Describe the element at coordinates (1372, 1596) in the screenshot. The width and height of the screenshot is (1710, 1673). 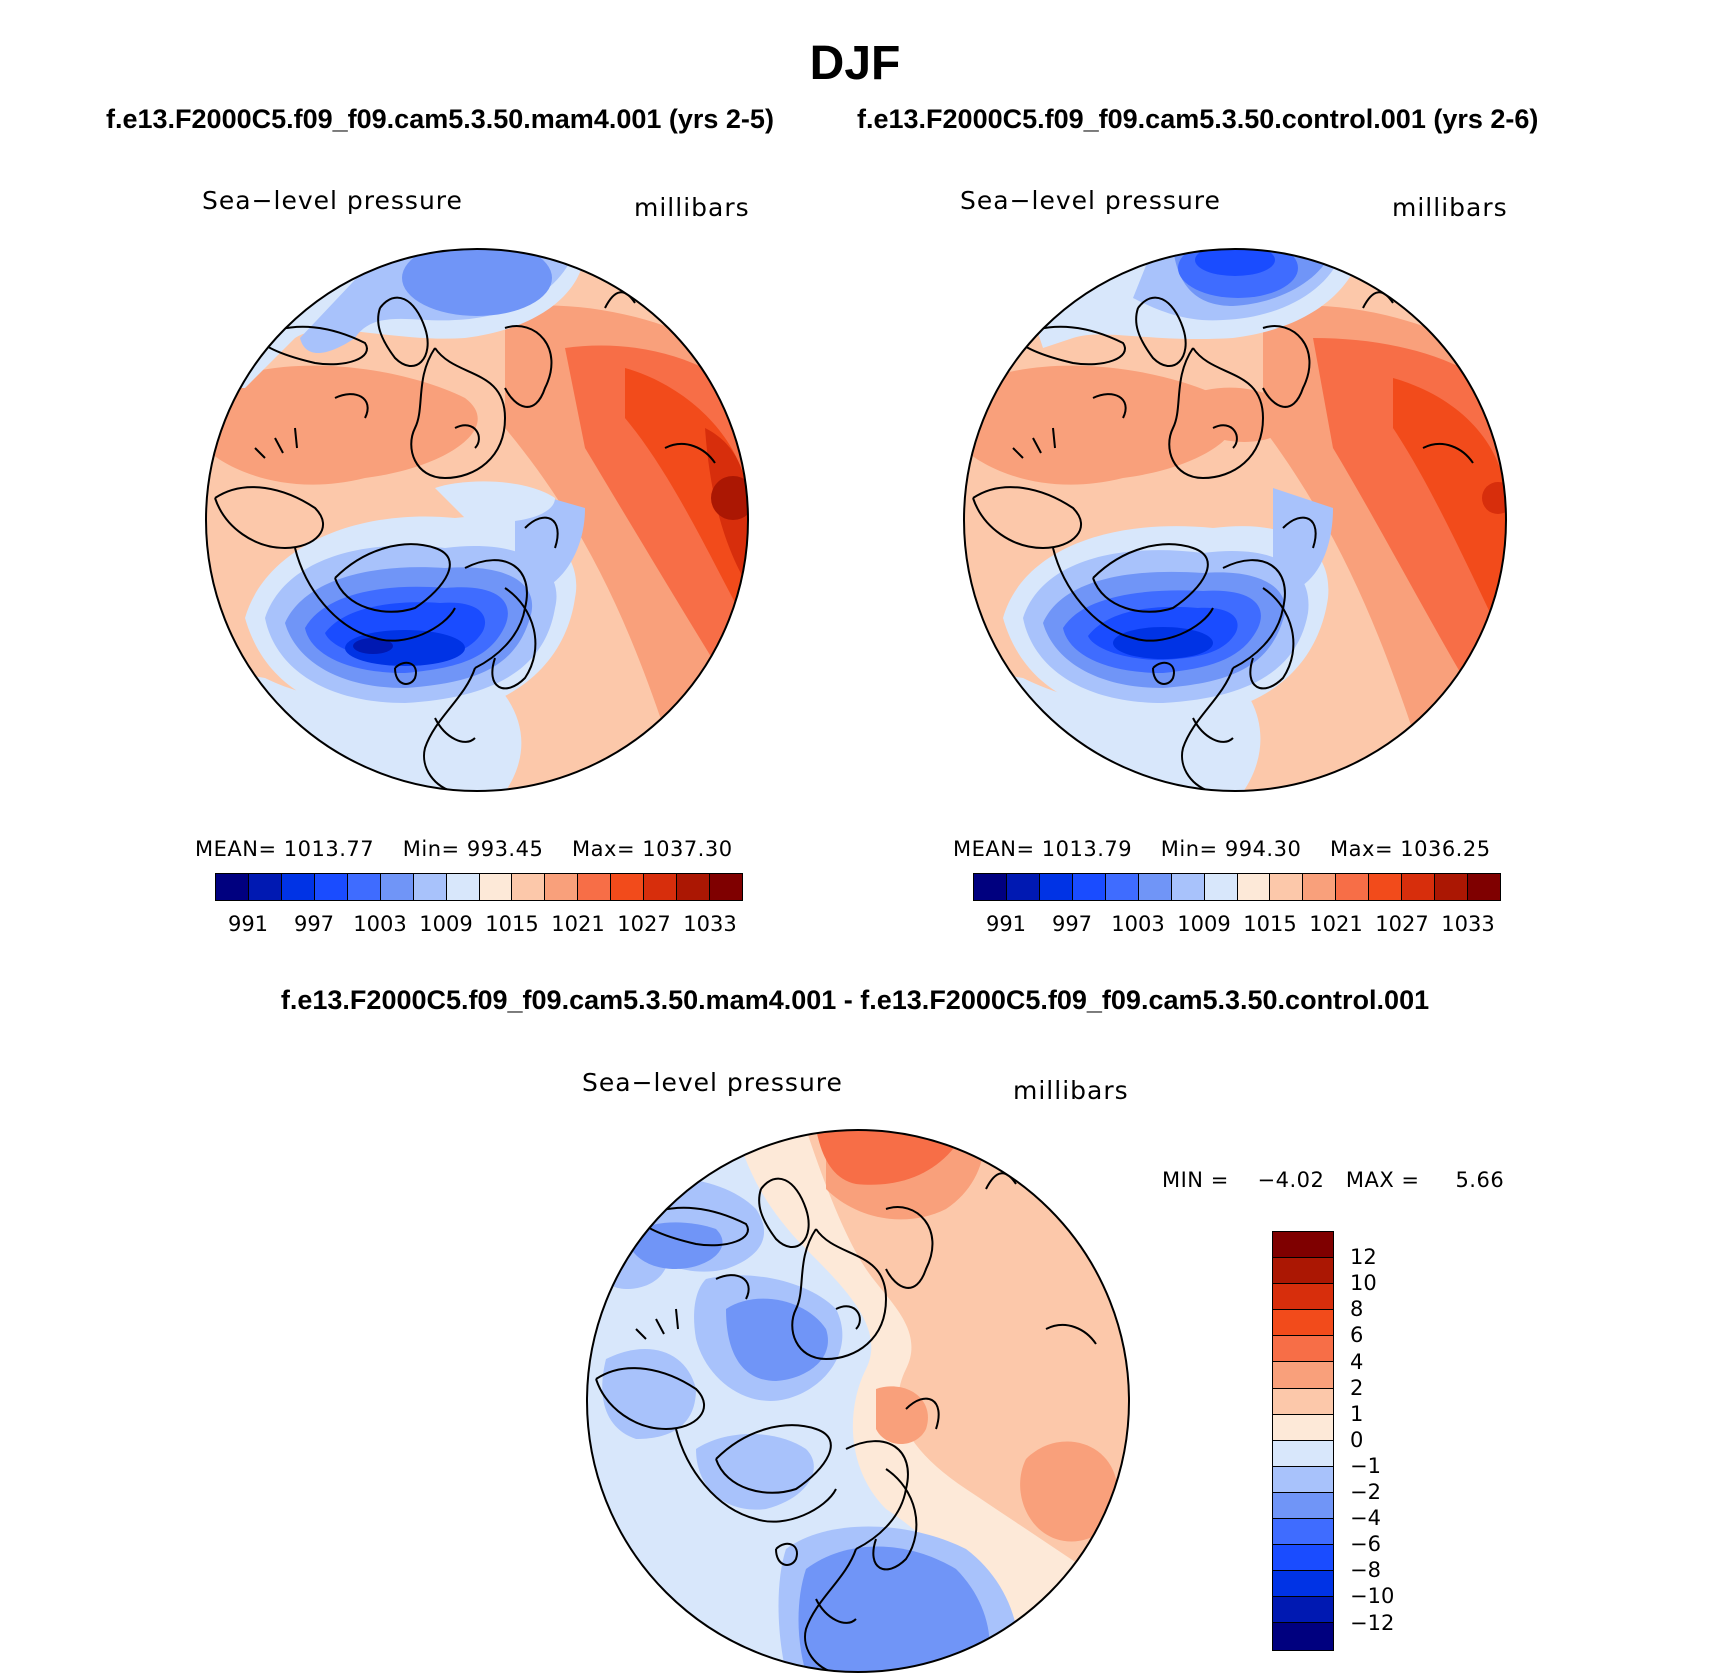
I see `colorbar-3-tick-label: −10` at that location.